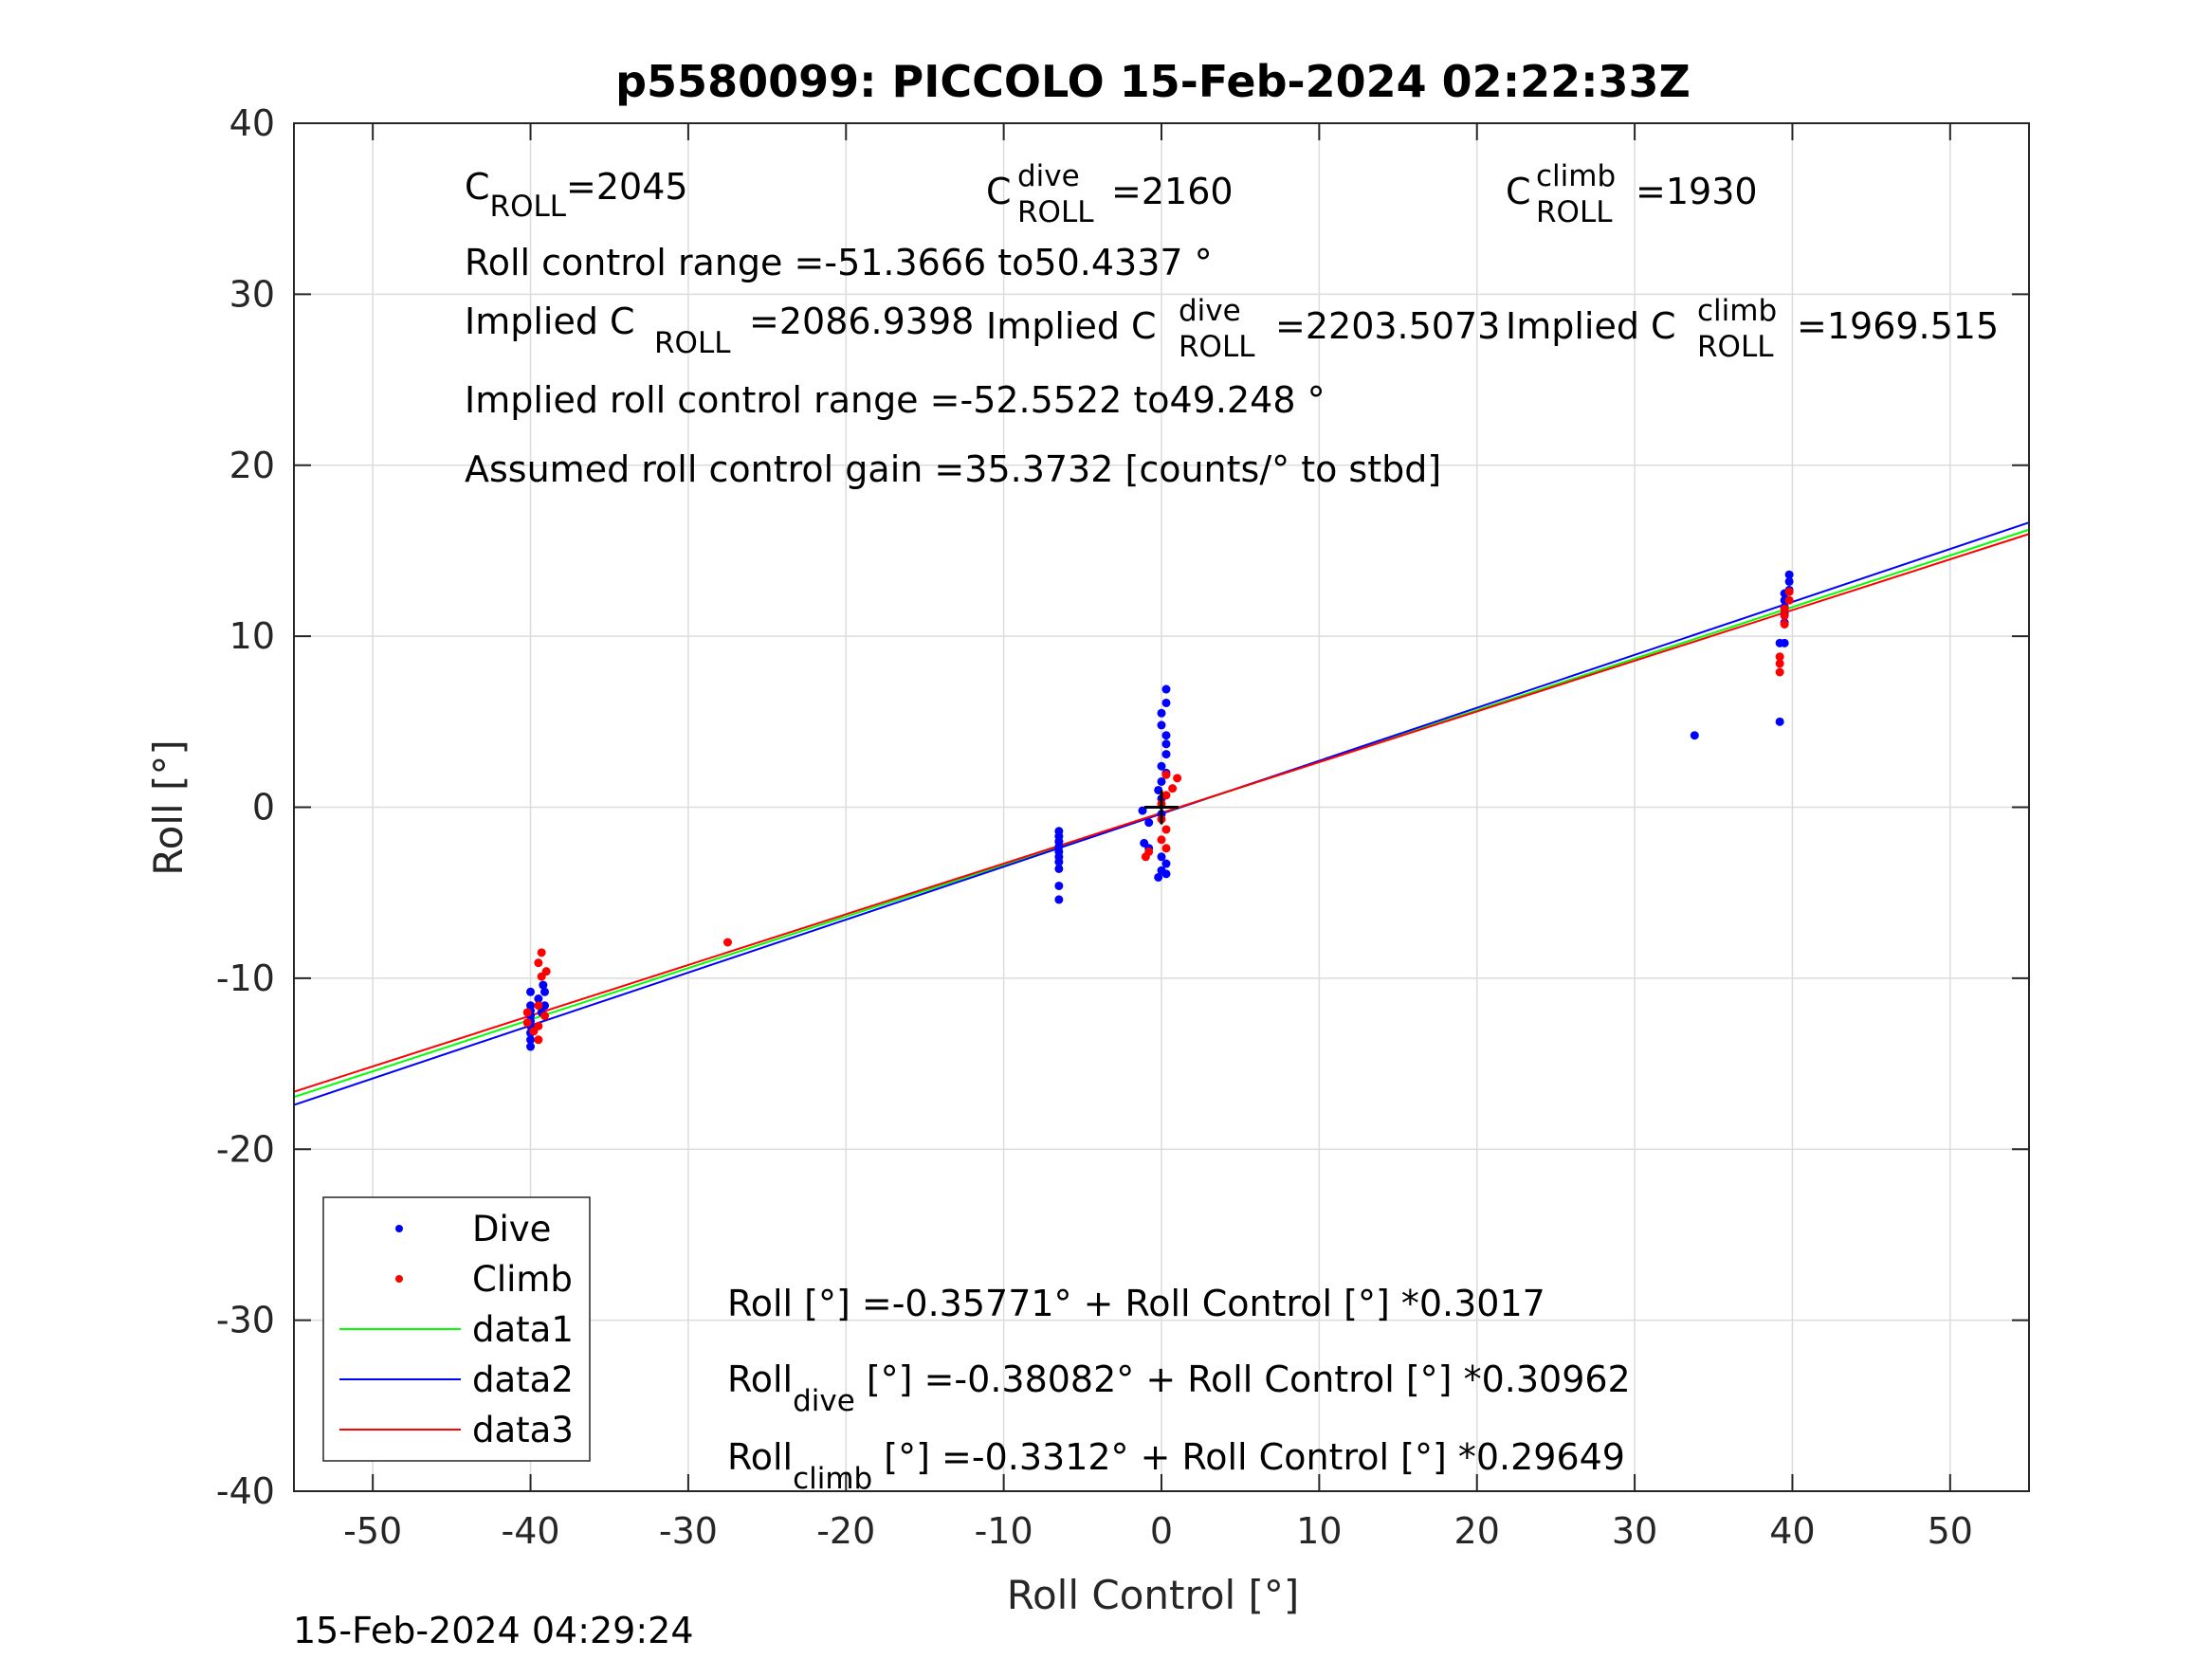 This screenshot has width=2212, height=1659. I want to click on legend: Dive Climb data1 data2 data3, so click(456, 1329).